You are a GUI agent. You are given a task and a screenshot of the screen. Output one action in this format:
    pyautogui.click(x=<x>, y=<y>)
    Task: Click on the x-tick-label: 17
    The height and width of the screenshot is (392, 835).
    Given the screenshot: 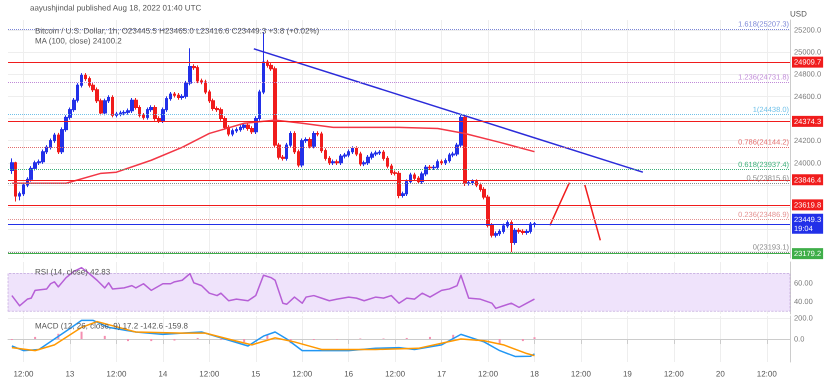 What is the action you would take?
    pyautogui.click(x=442, y=374)
    